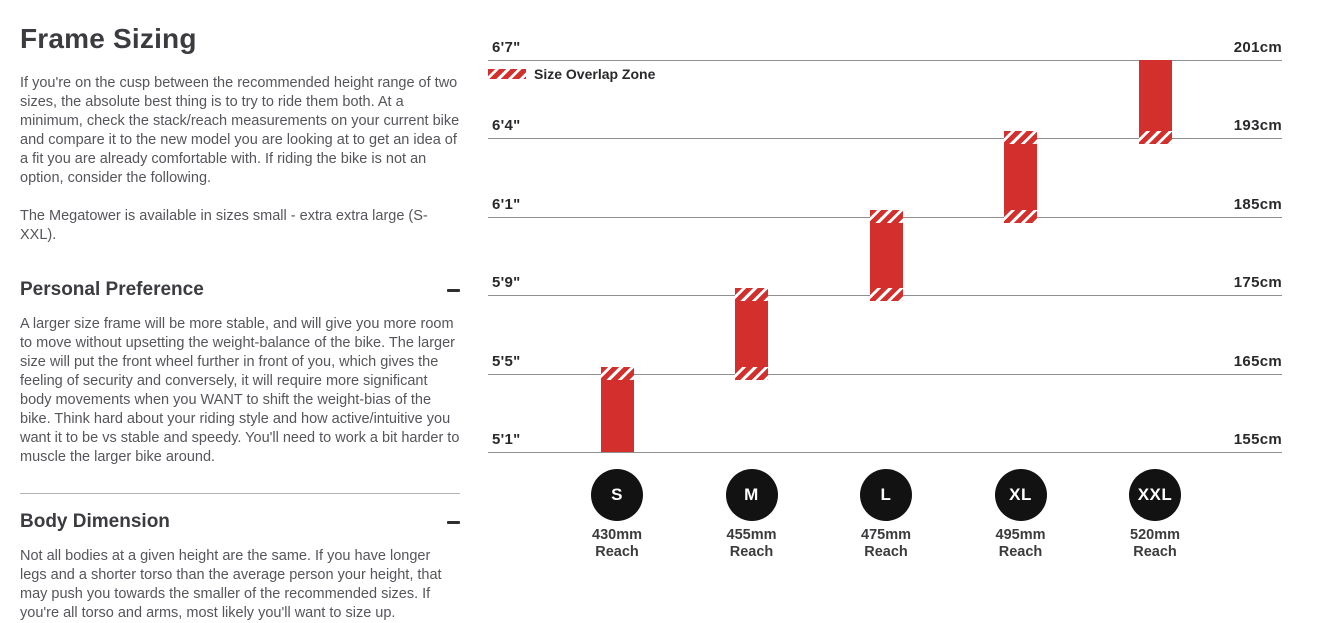  I want to click on page-title: Frame Sizing, so click(108, 38).